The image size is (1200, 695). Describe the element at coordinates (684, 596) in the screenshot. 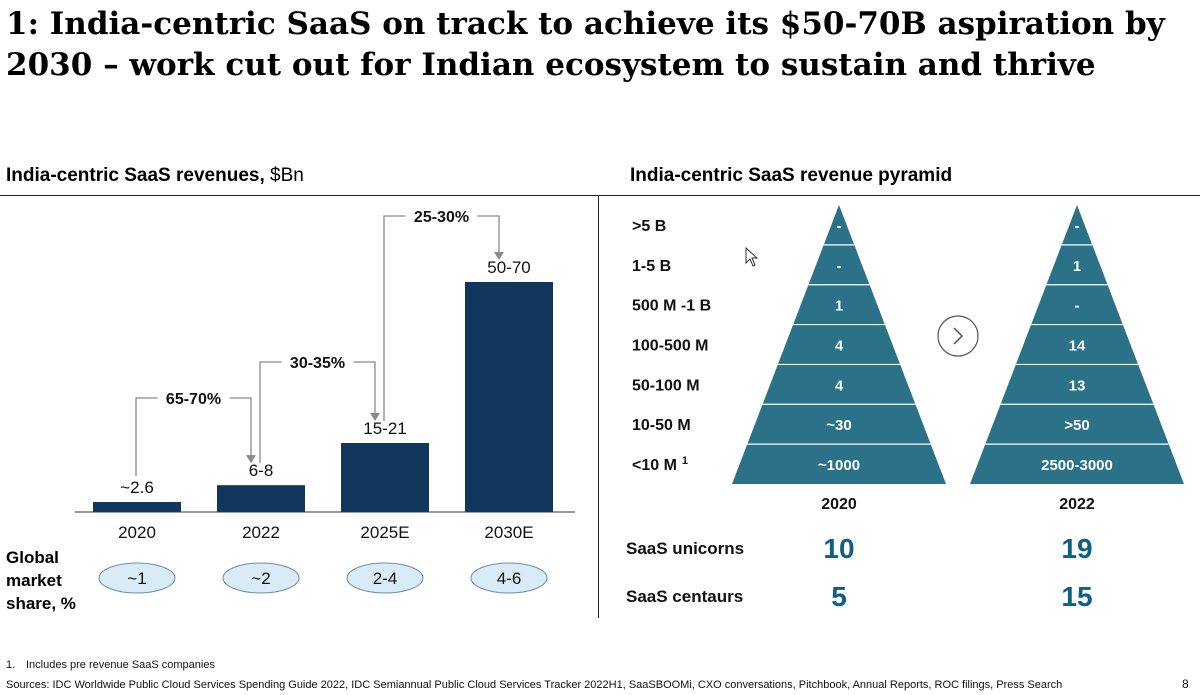

I see `metric-label: SaaS centaurs` at that location.